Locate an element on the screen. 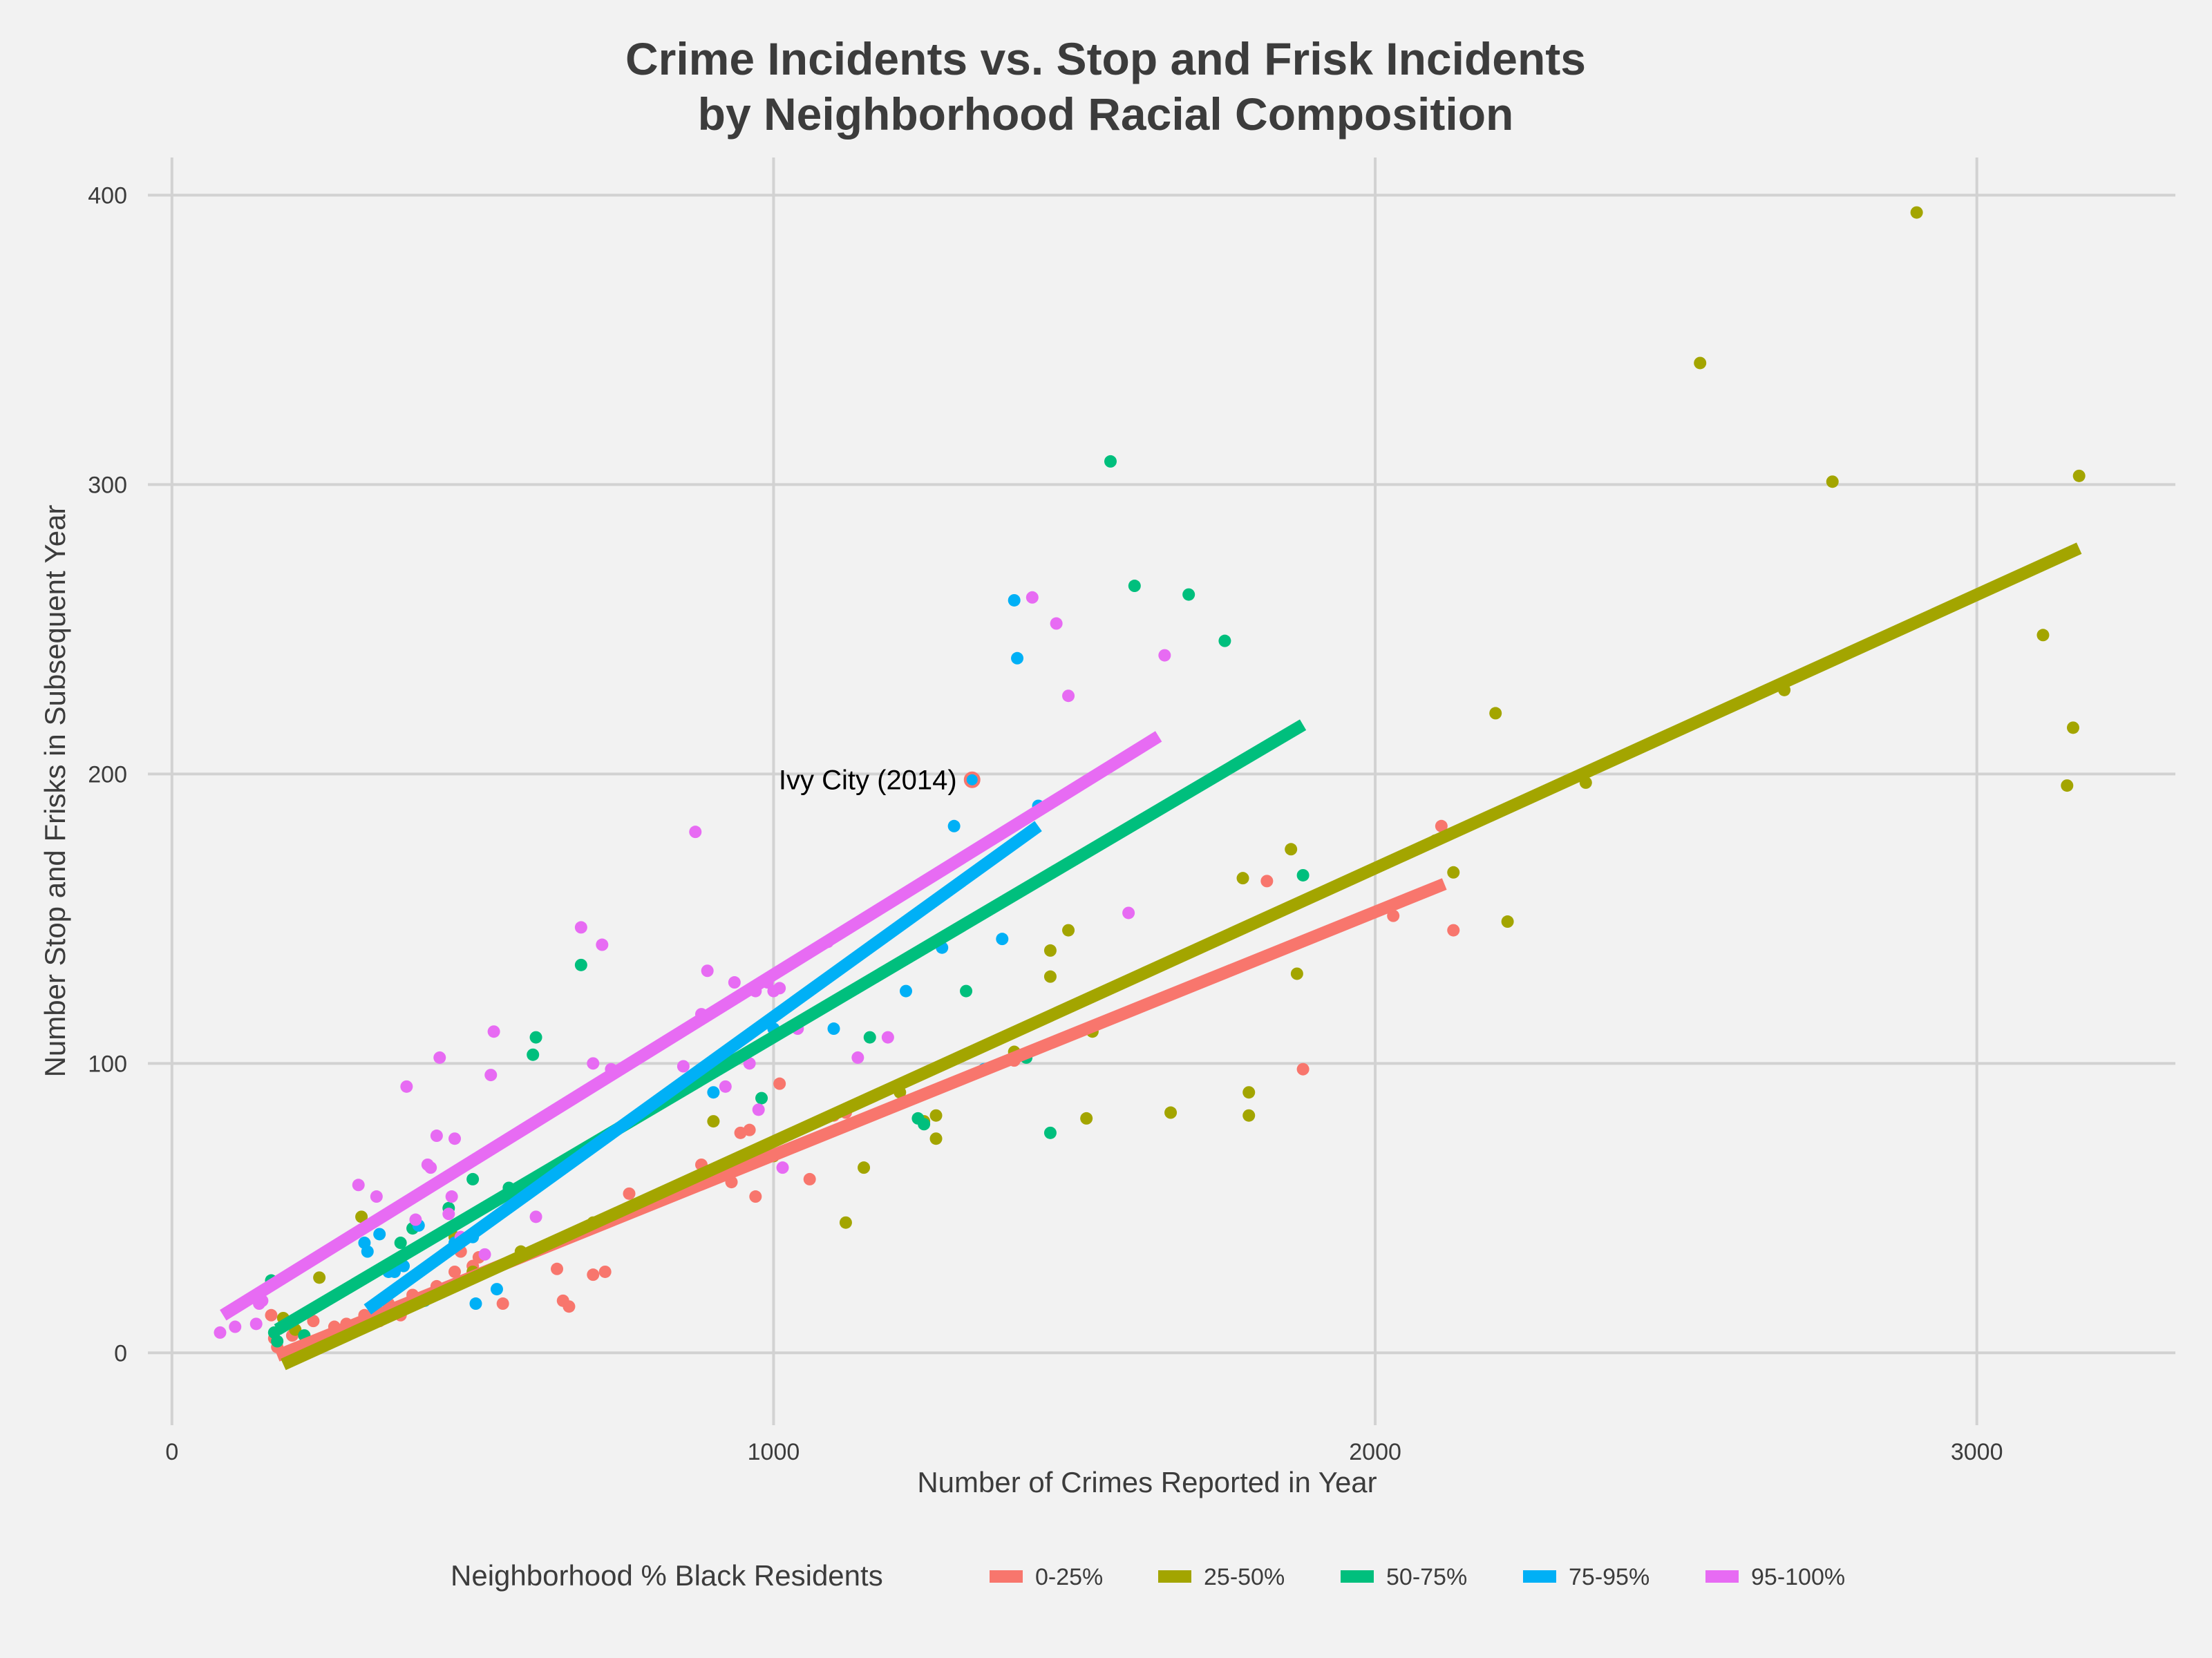 This screenshot has width=2212, height=1658. annotation-label-0: Ivy City (2014) is located at coordinates (868, 780).